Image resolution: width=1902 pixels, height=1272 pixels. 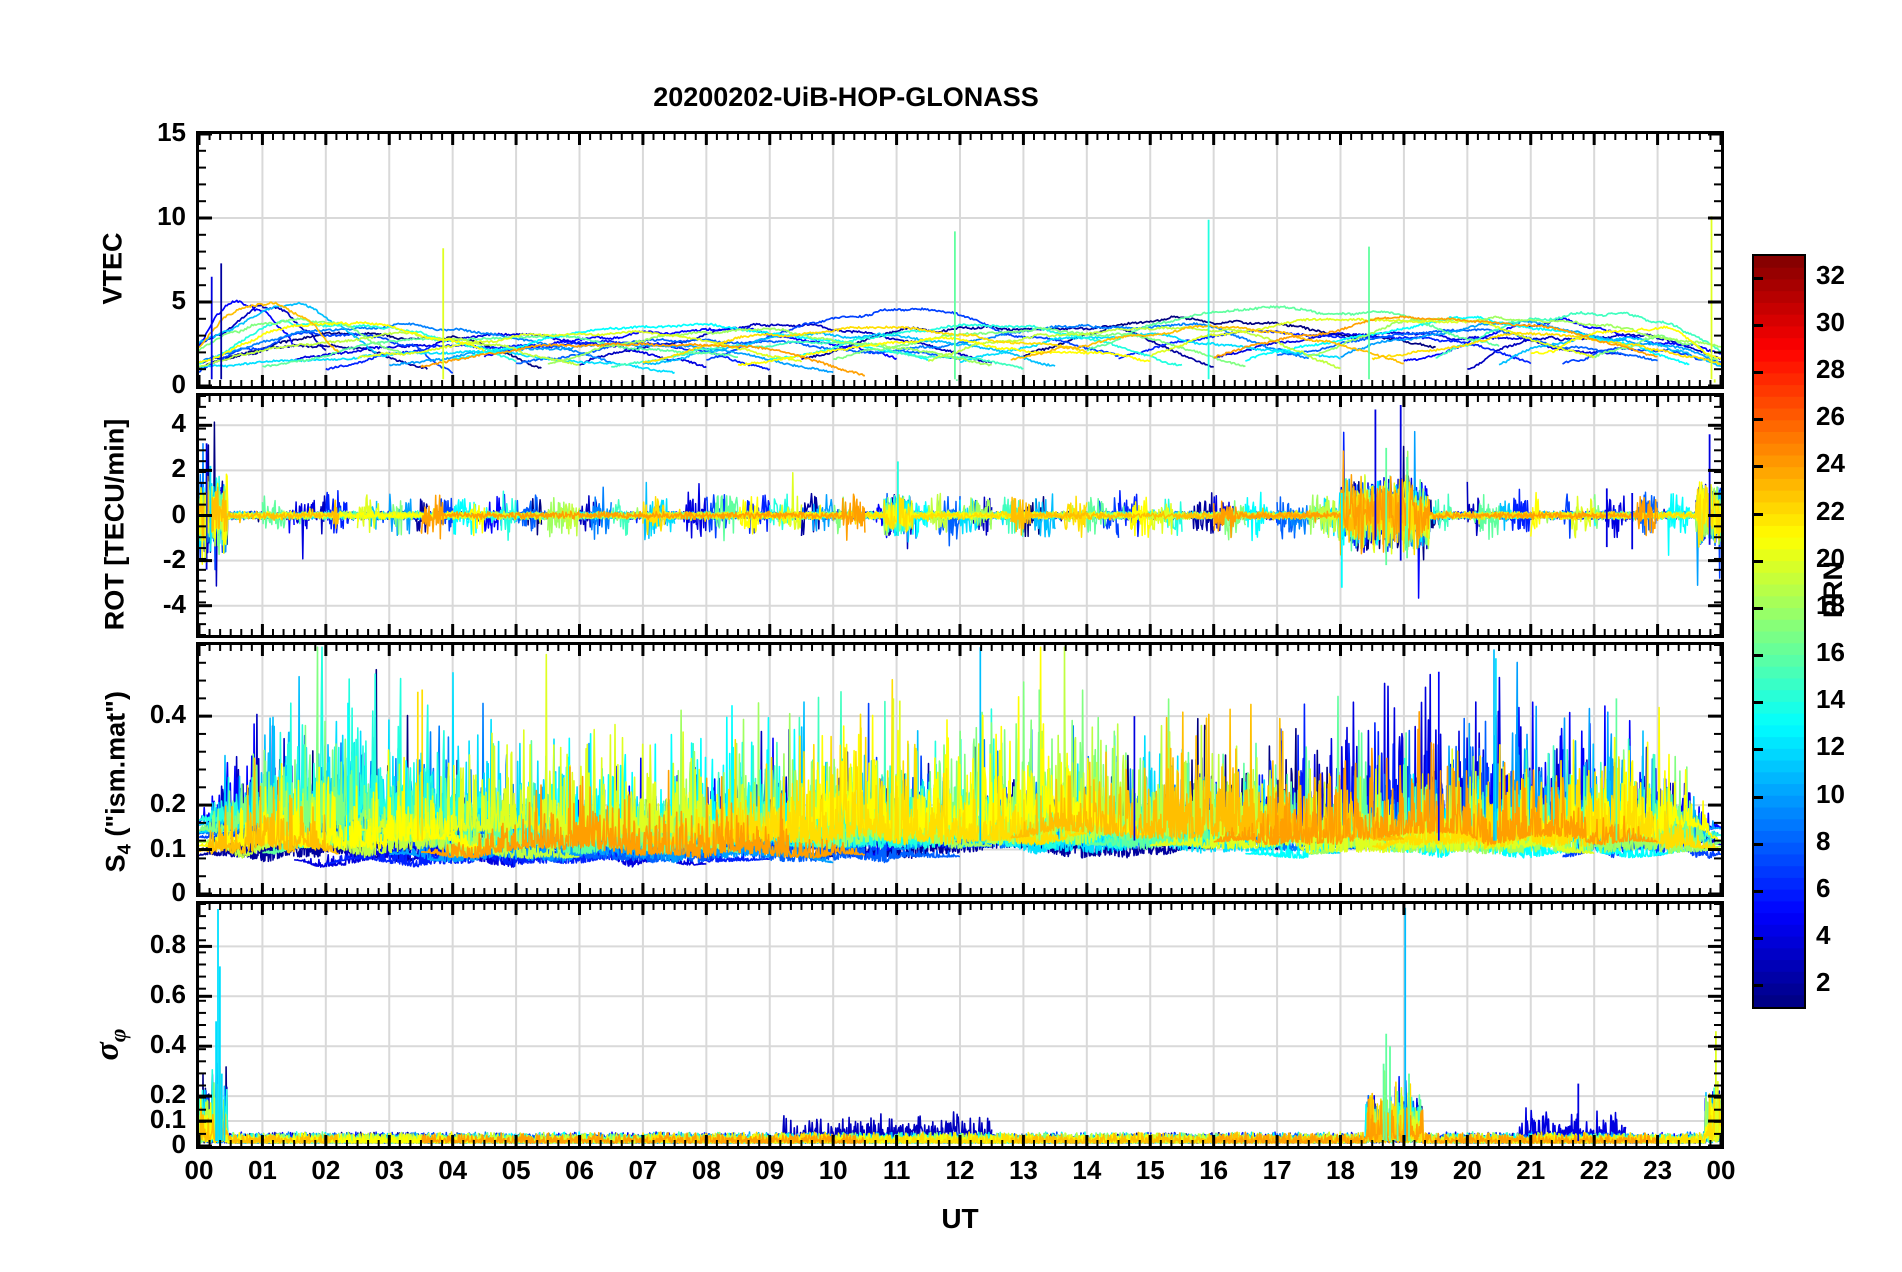 What do you see at coordinates (1594, 1170) in the screenshot?
I see `xtick-22: 22` at bounding box center [1594, 1170].